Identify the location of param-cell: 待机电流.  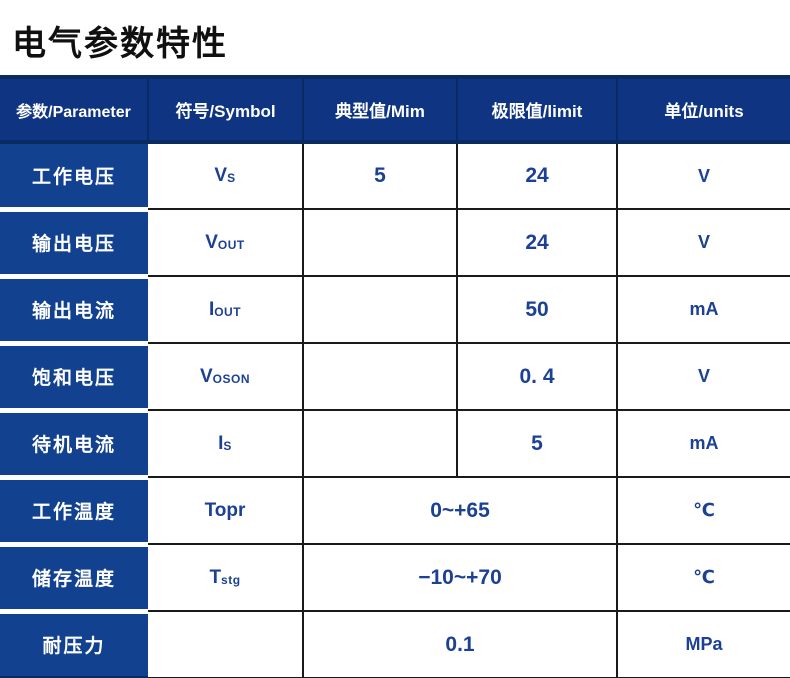
(74, 445).